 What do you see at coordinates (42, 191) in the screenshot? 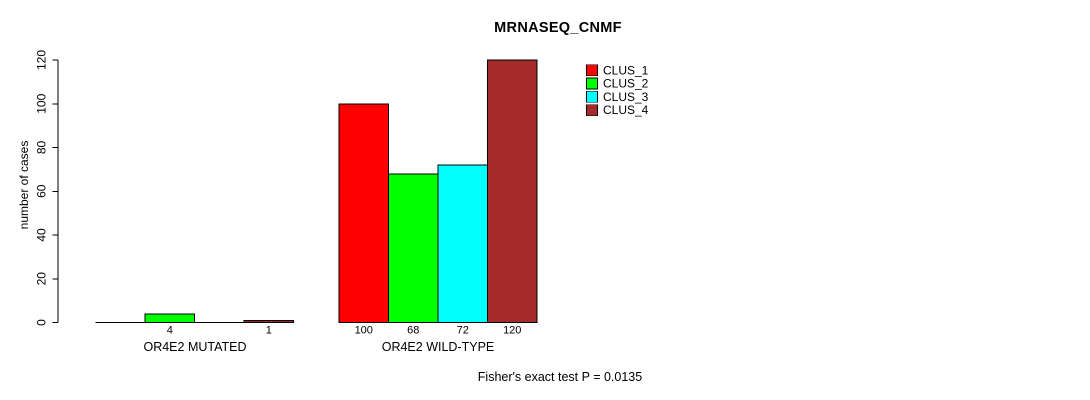
I see `y-tick-label: 60` at bounding box center [42, 191].